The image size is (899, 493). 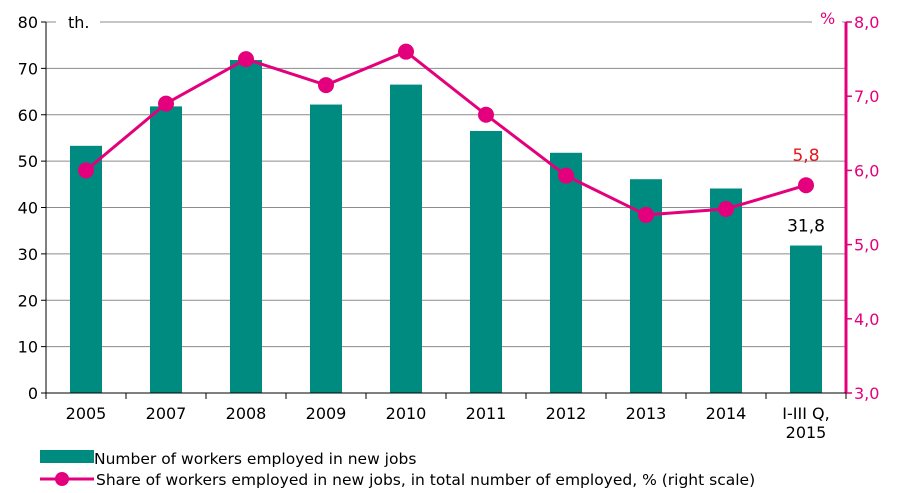 I want to click on x-tick-label: 2013, so click(x=646, y=413).